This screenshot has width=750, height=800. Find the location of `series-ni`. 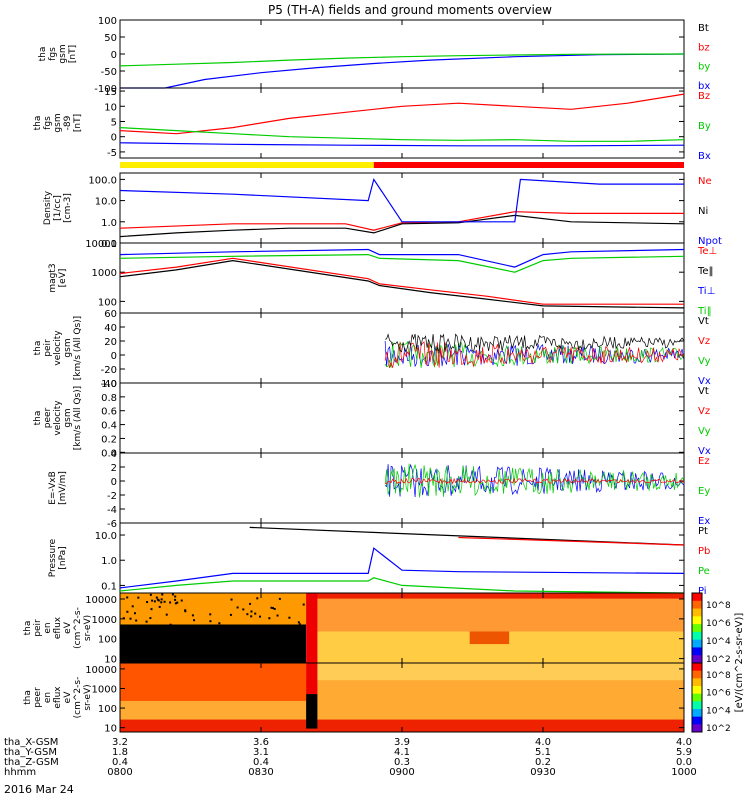

series-ni is located at coordinates (402, 226).